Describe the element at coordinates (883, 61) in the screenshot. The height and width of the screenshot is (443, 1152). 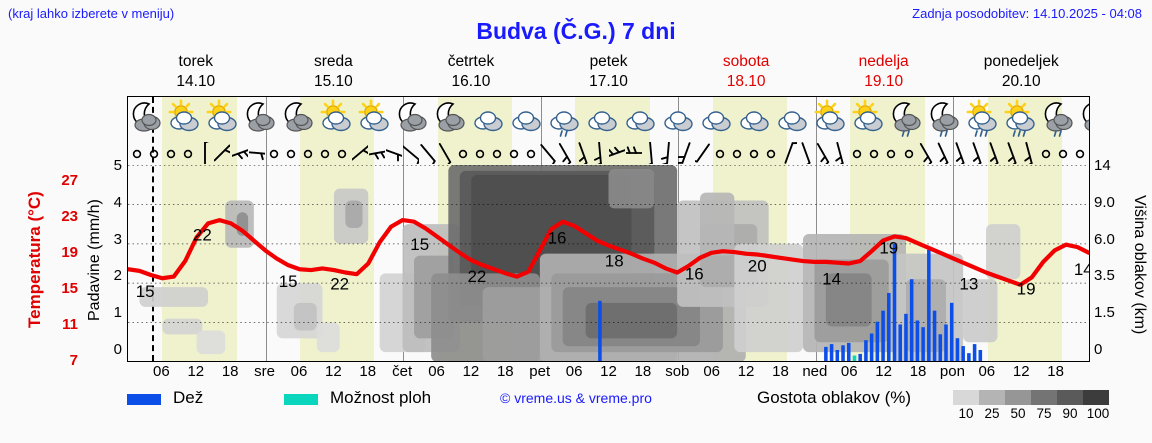
I see `day-name: nedelja` at that location.